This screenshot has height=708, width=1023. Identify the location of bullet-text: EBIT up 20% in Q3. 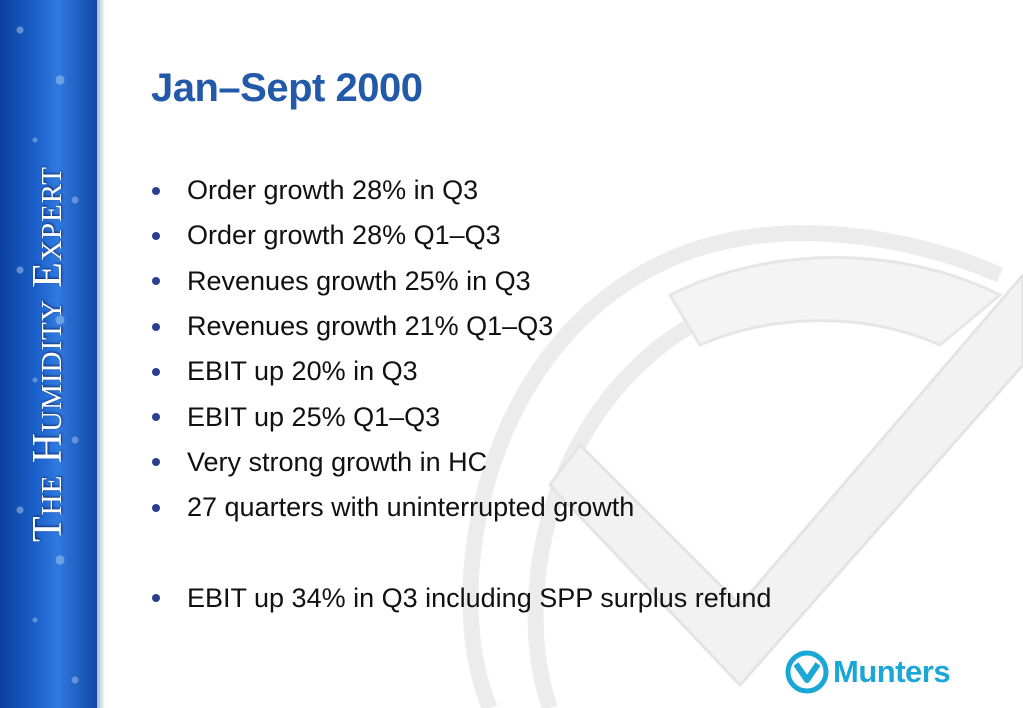
(302, 371).